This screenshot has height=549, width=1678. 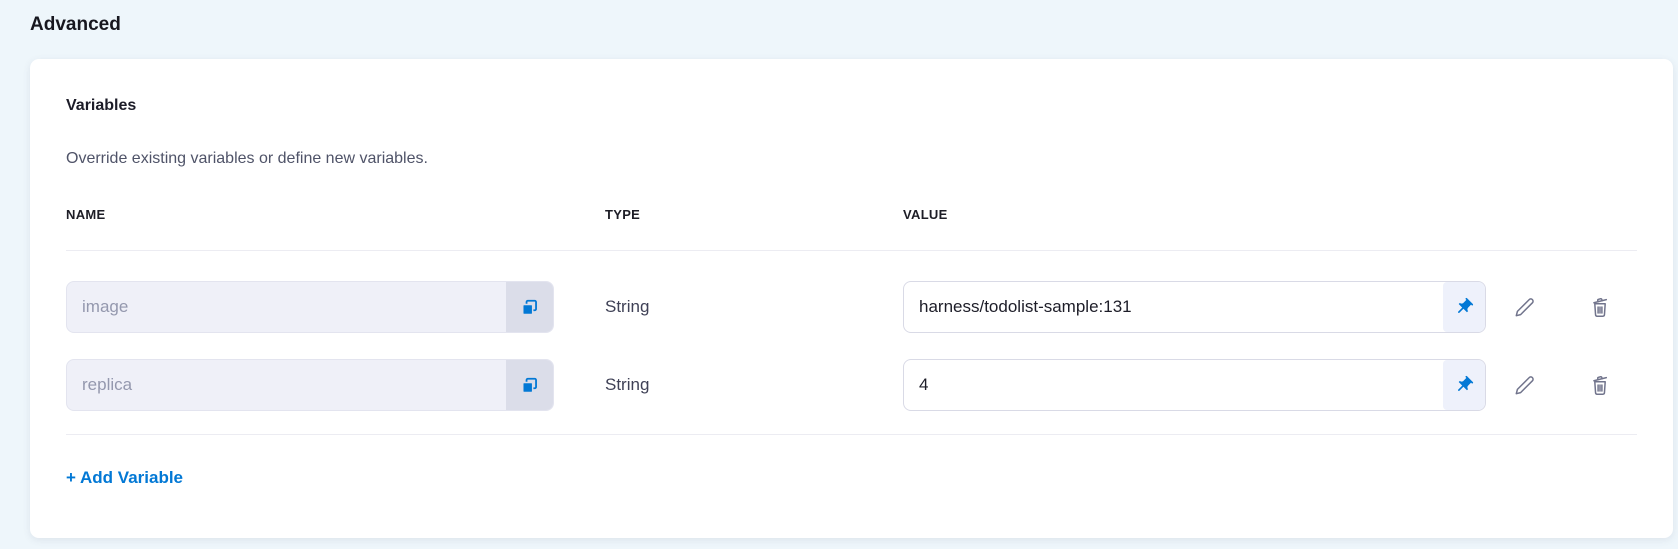 I want to click on column-header-type: TYPE, so click(x=623, y=214).